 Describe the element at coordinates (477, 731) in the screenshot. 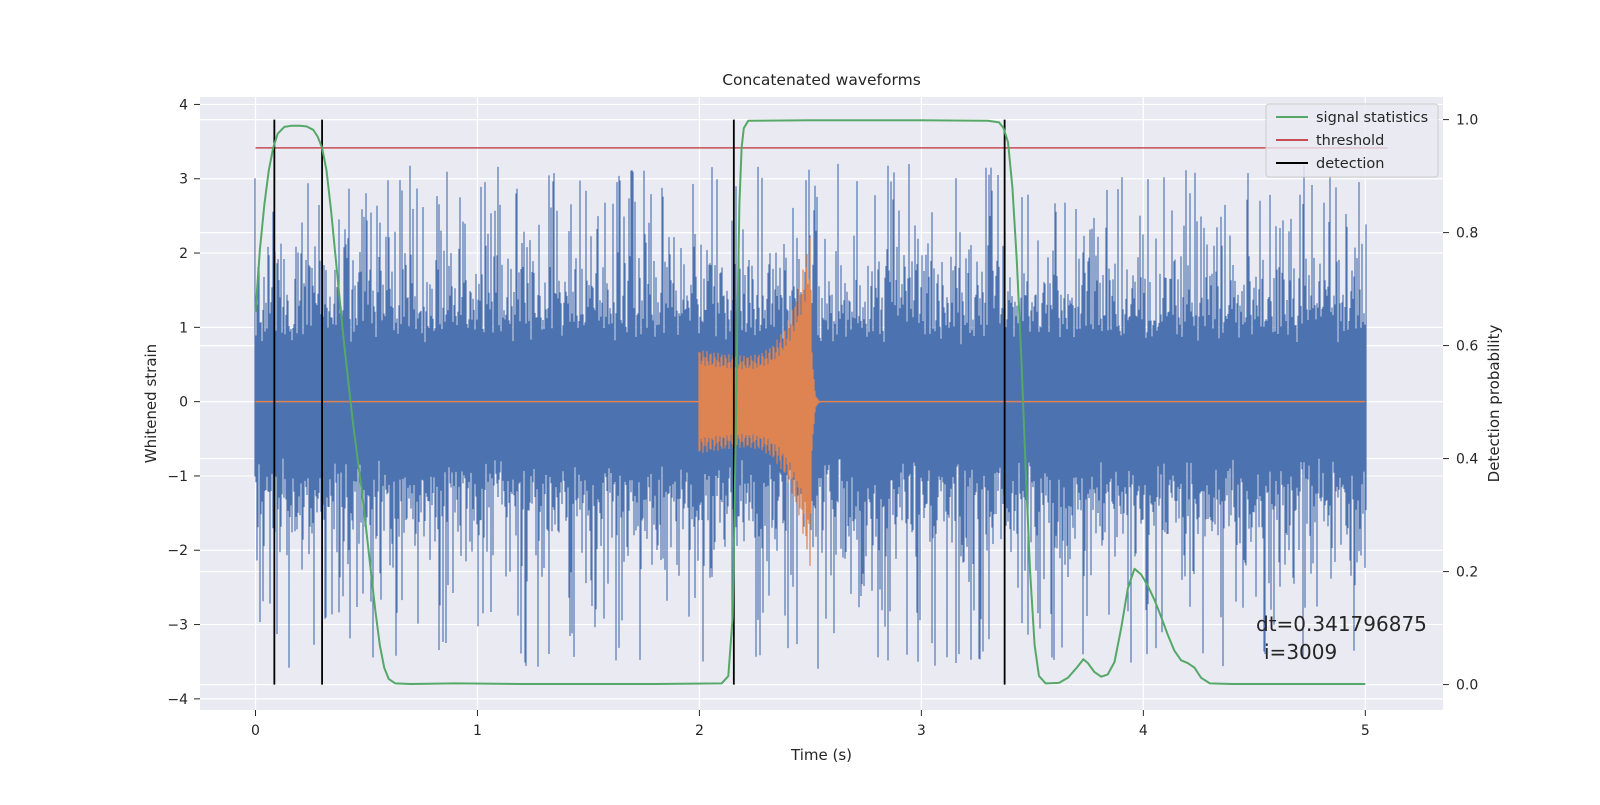

I see `x-tick-label: 1` at that location.